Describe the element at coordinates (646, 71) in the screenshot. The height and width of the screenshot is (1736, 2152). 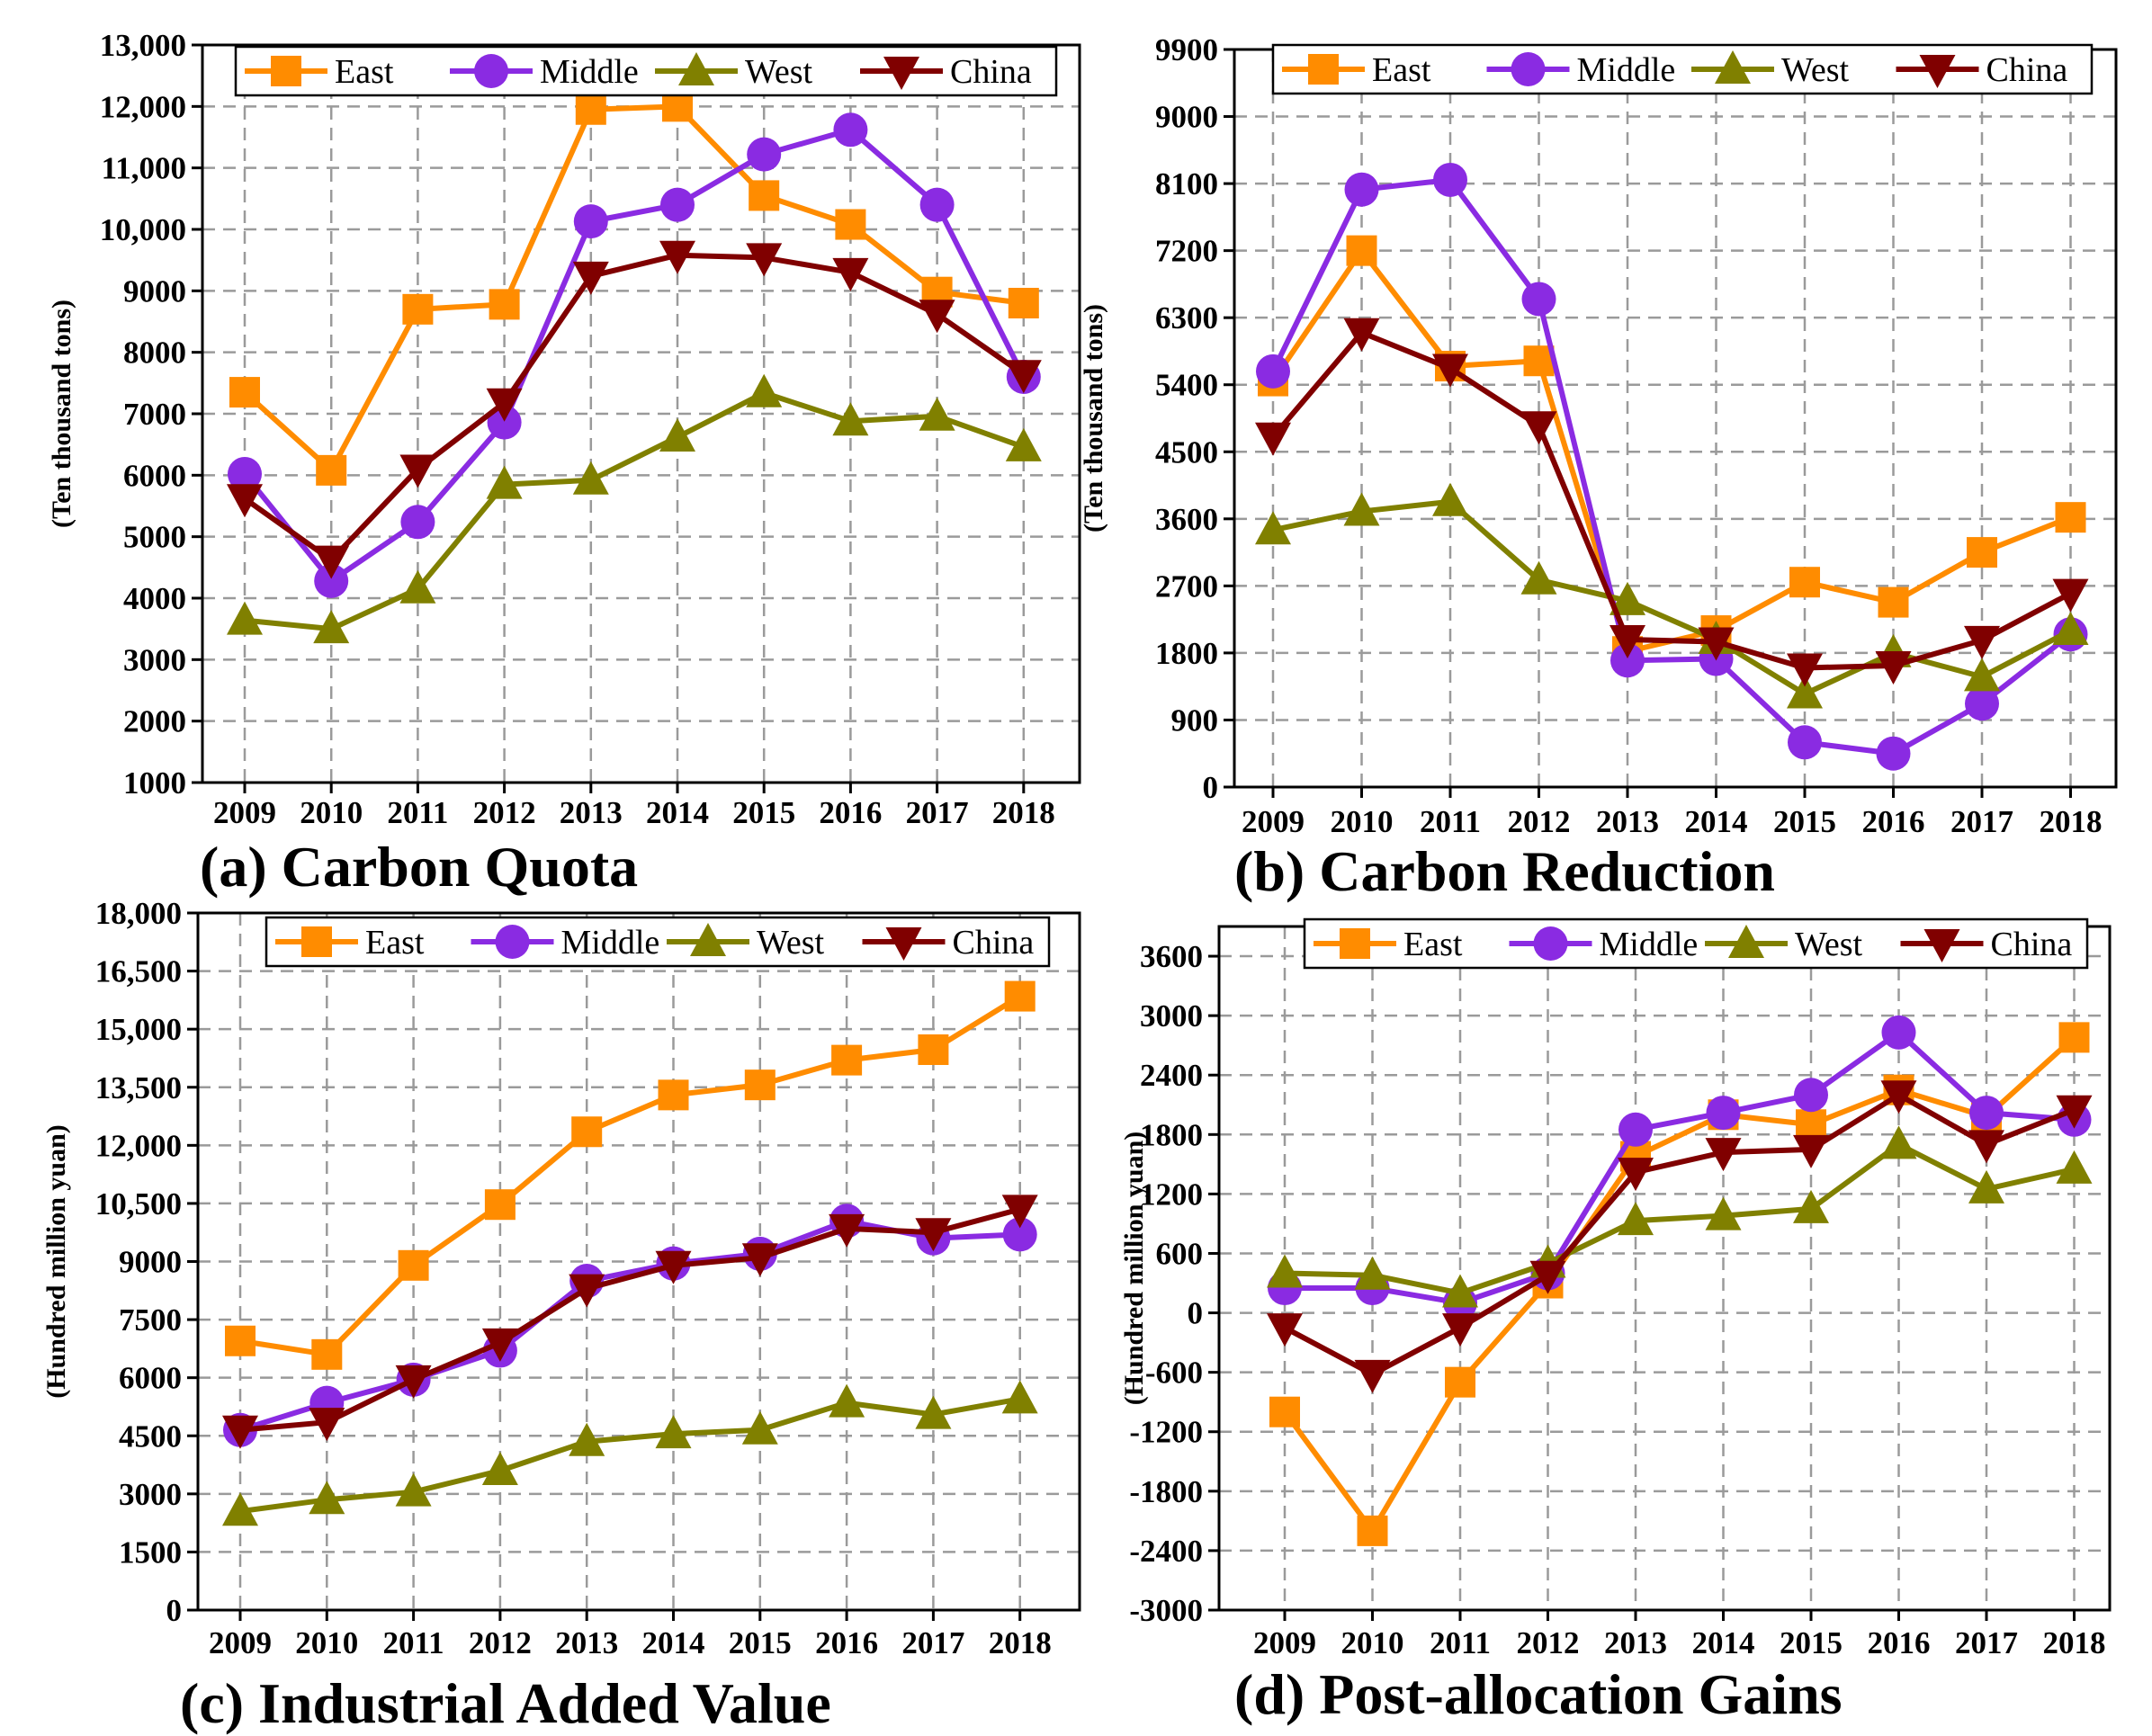
I see `legend-box` at that location.